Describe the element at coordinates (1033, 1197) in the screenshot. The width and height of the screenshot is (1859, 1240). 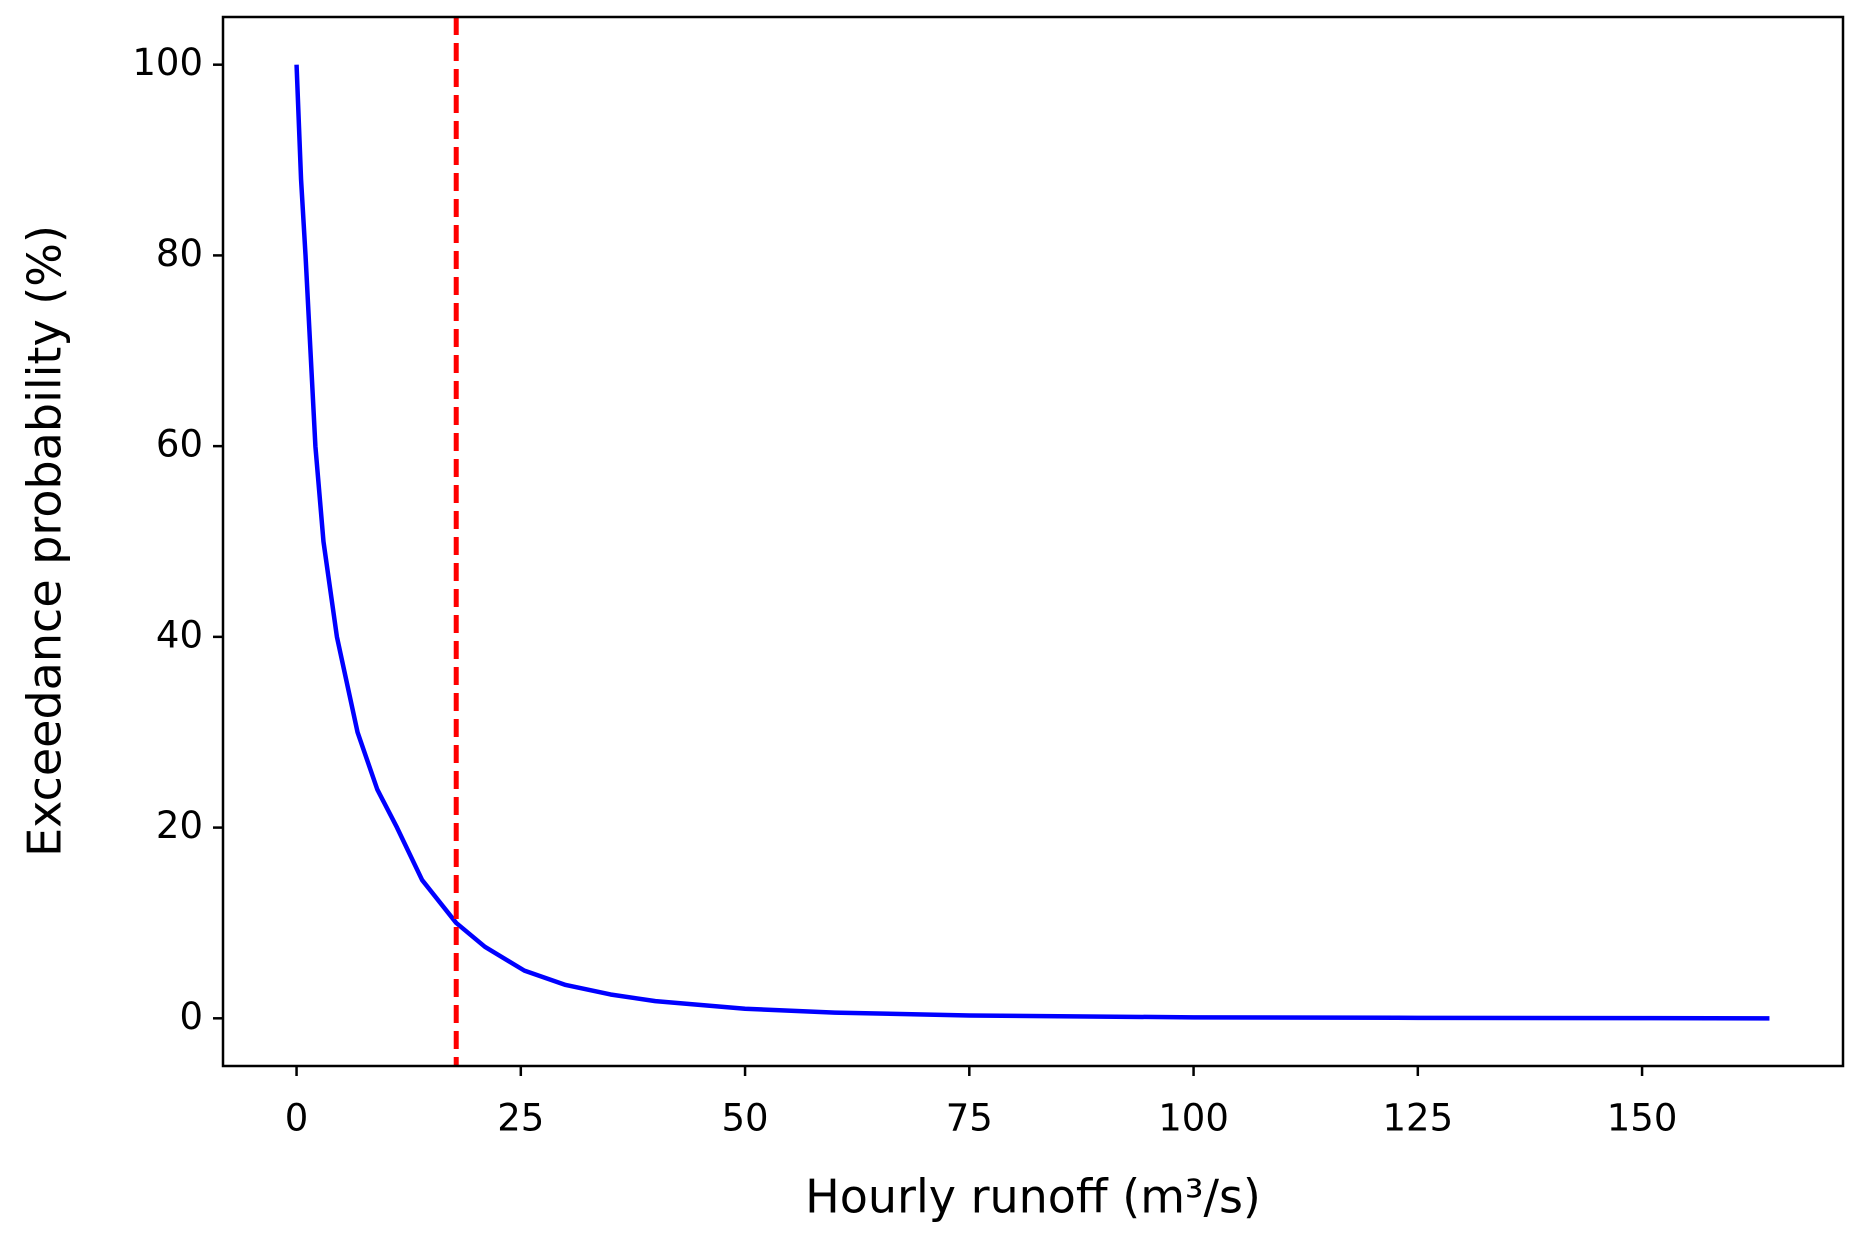
I see `x-axis-label: Hourly runoff (m³/s)` at that location.